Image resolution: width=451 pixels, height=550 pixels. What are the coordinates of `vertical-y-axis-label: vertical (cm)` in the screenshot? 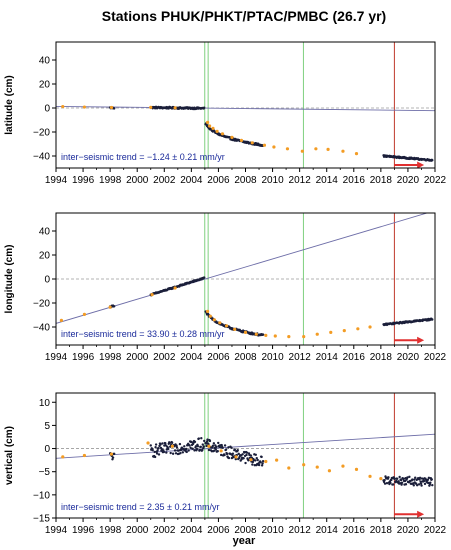 It's located at (9, 455).